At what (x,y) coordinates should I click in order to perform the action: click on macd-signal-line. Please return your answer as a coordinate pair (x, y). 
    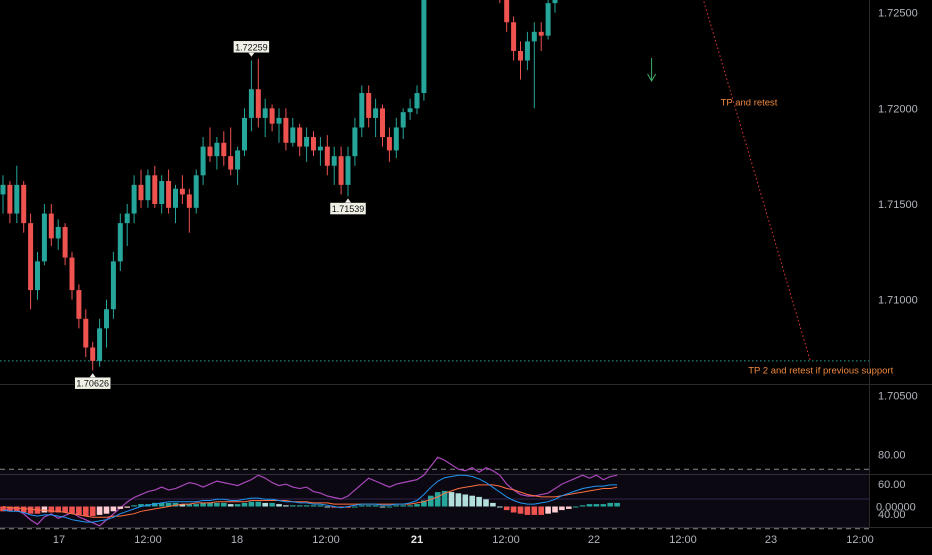
    Looking at the image, I should click on (310, 501).